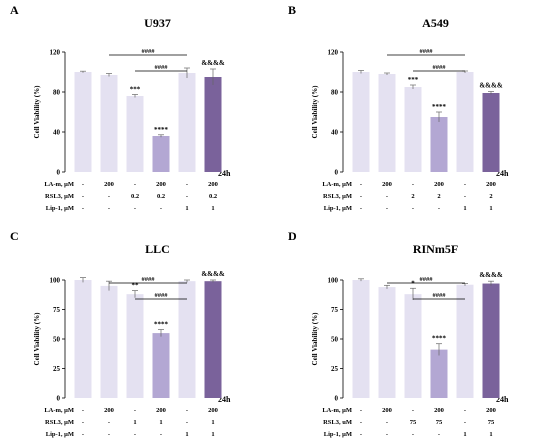 The height and width of the screenshot is (448, 550). What do you see at coordinates (435, 23) in the screenshot?
I see `panel-title: A549` at bounding box center [435, 23].